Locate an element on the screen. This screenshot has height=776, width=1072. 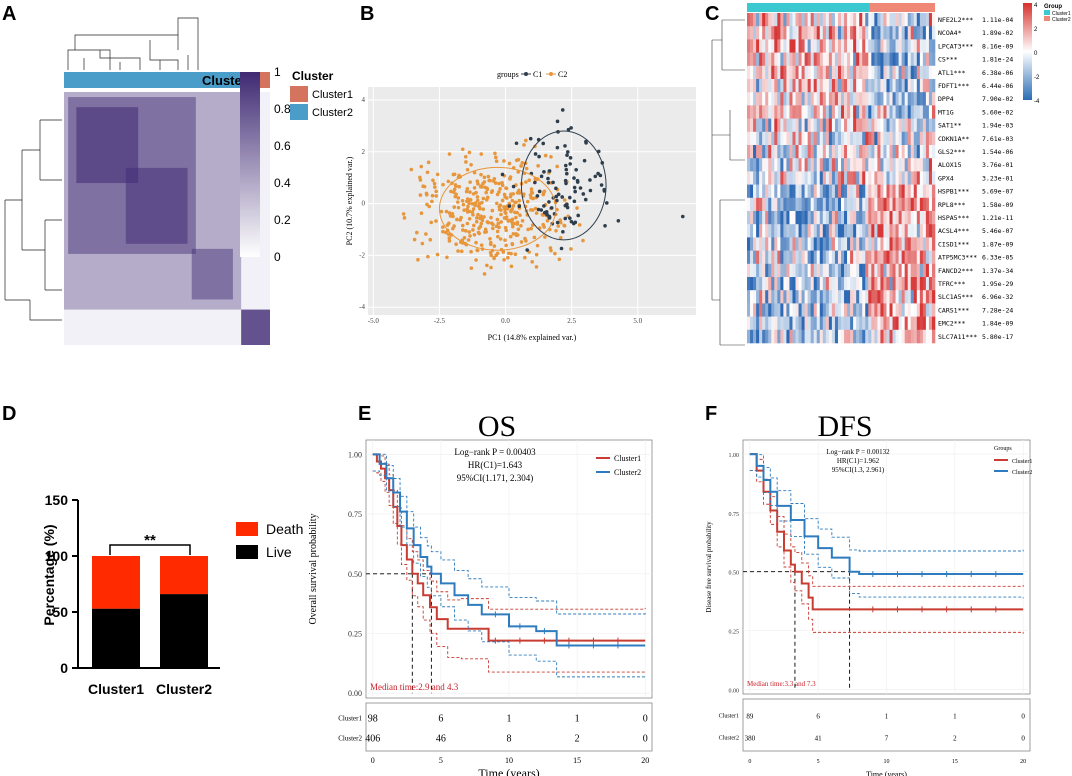
risk-table-cell: 406 is located at coordinates (372, 739).